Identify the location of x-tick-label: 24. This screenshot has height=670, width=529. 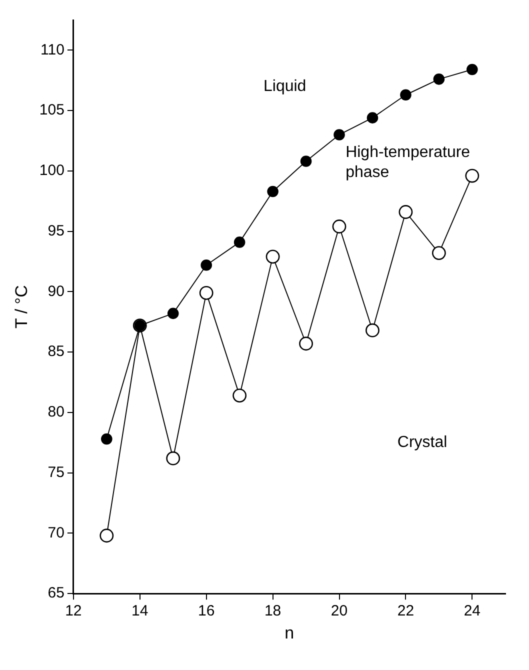
(472, 611).